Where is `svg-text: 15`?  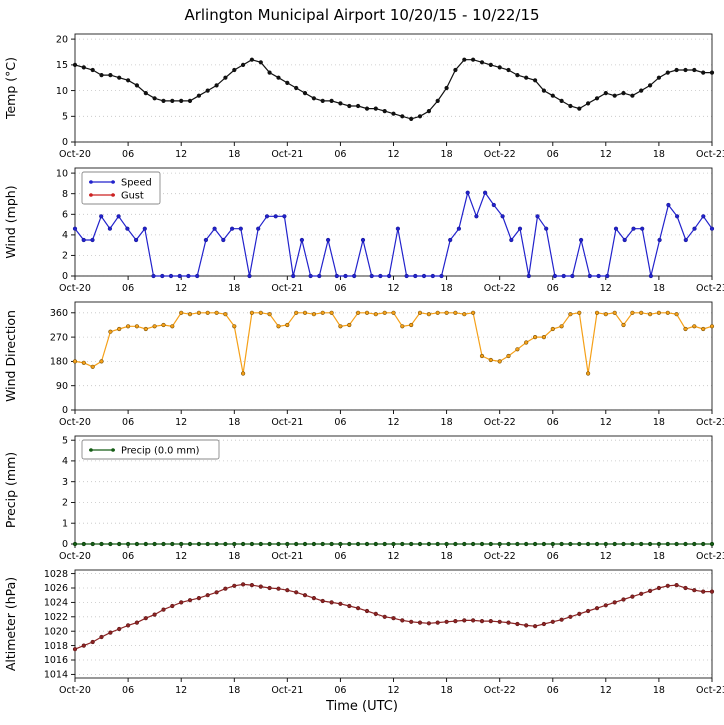
svg-text: 15 is located at coordinates (62, 65).